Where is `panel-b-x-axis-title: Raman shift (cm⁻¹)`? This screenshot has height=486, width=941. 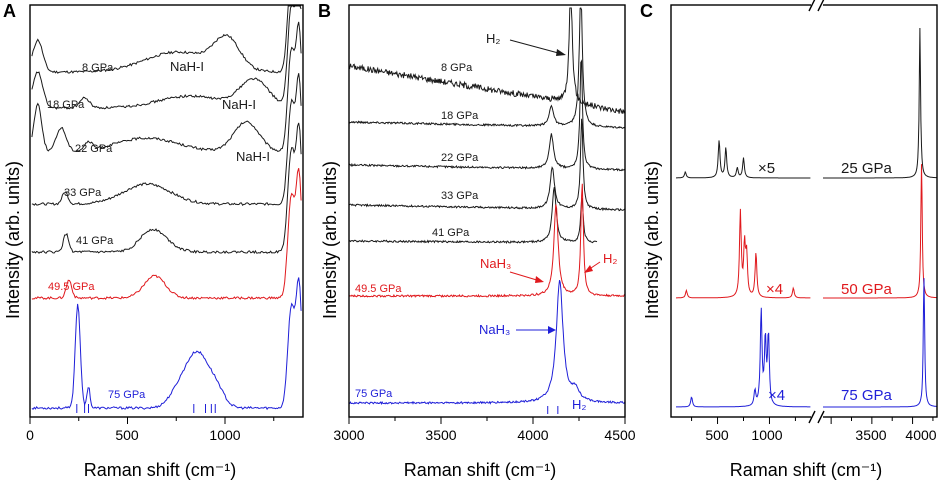 panel-b-x-axis-title: Raman shift (cm⁻¹) is located at coordinates (480, 470).